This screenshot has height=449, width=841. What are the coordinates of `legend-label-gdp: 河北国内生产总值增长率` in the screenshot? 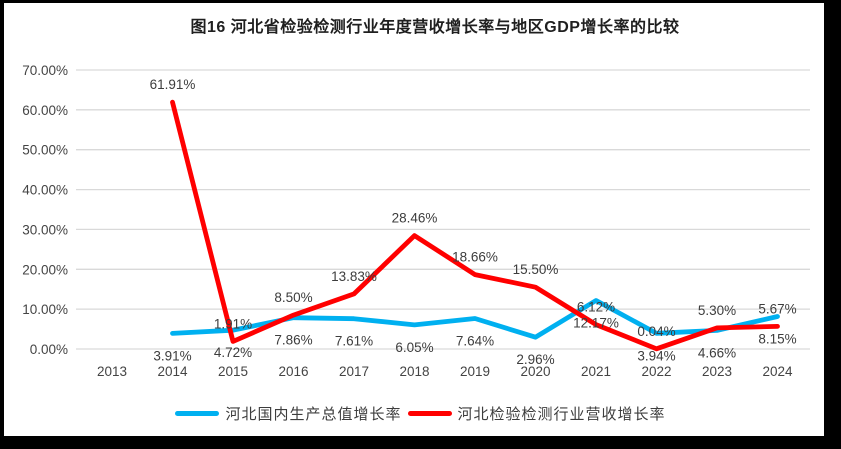 It's located at (313, 414).